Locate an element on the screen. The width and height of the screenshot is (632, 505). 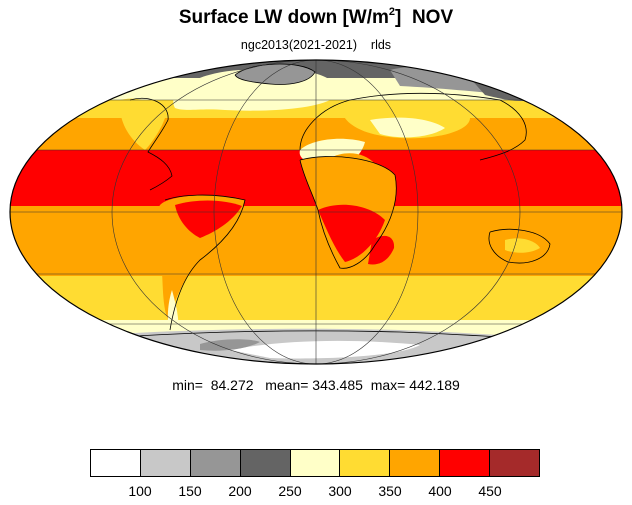
colorbar-tick-label: 150 is located at coordinates (190, 491).